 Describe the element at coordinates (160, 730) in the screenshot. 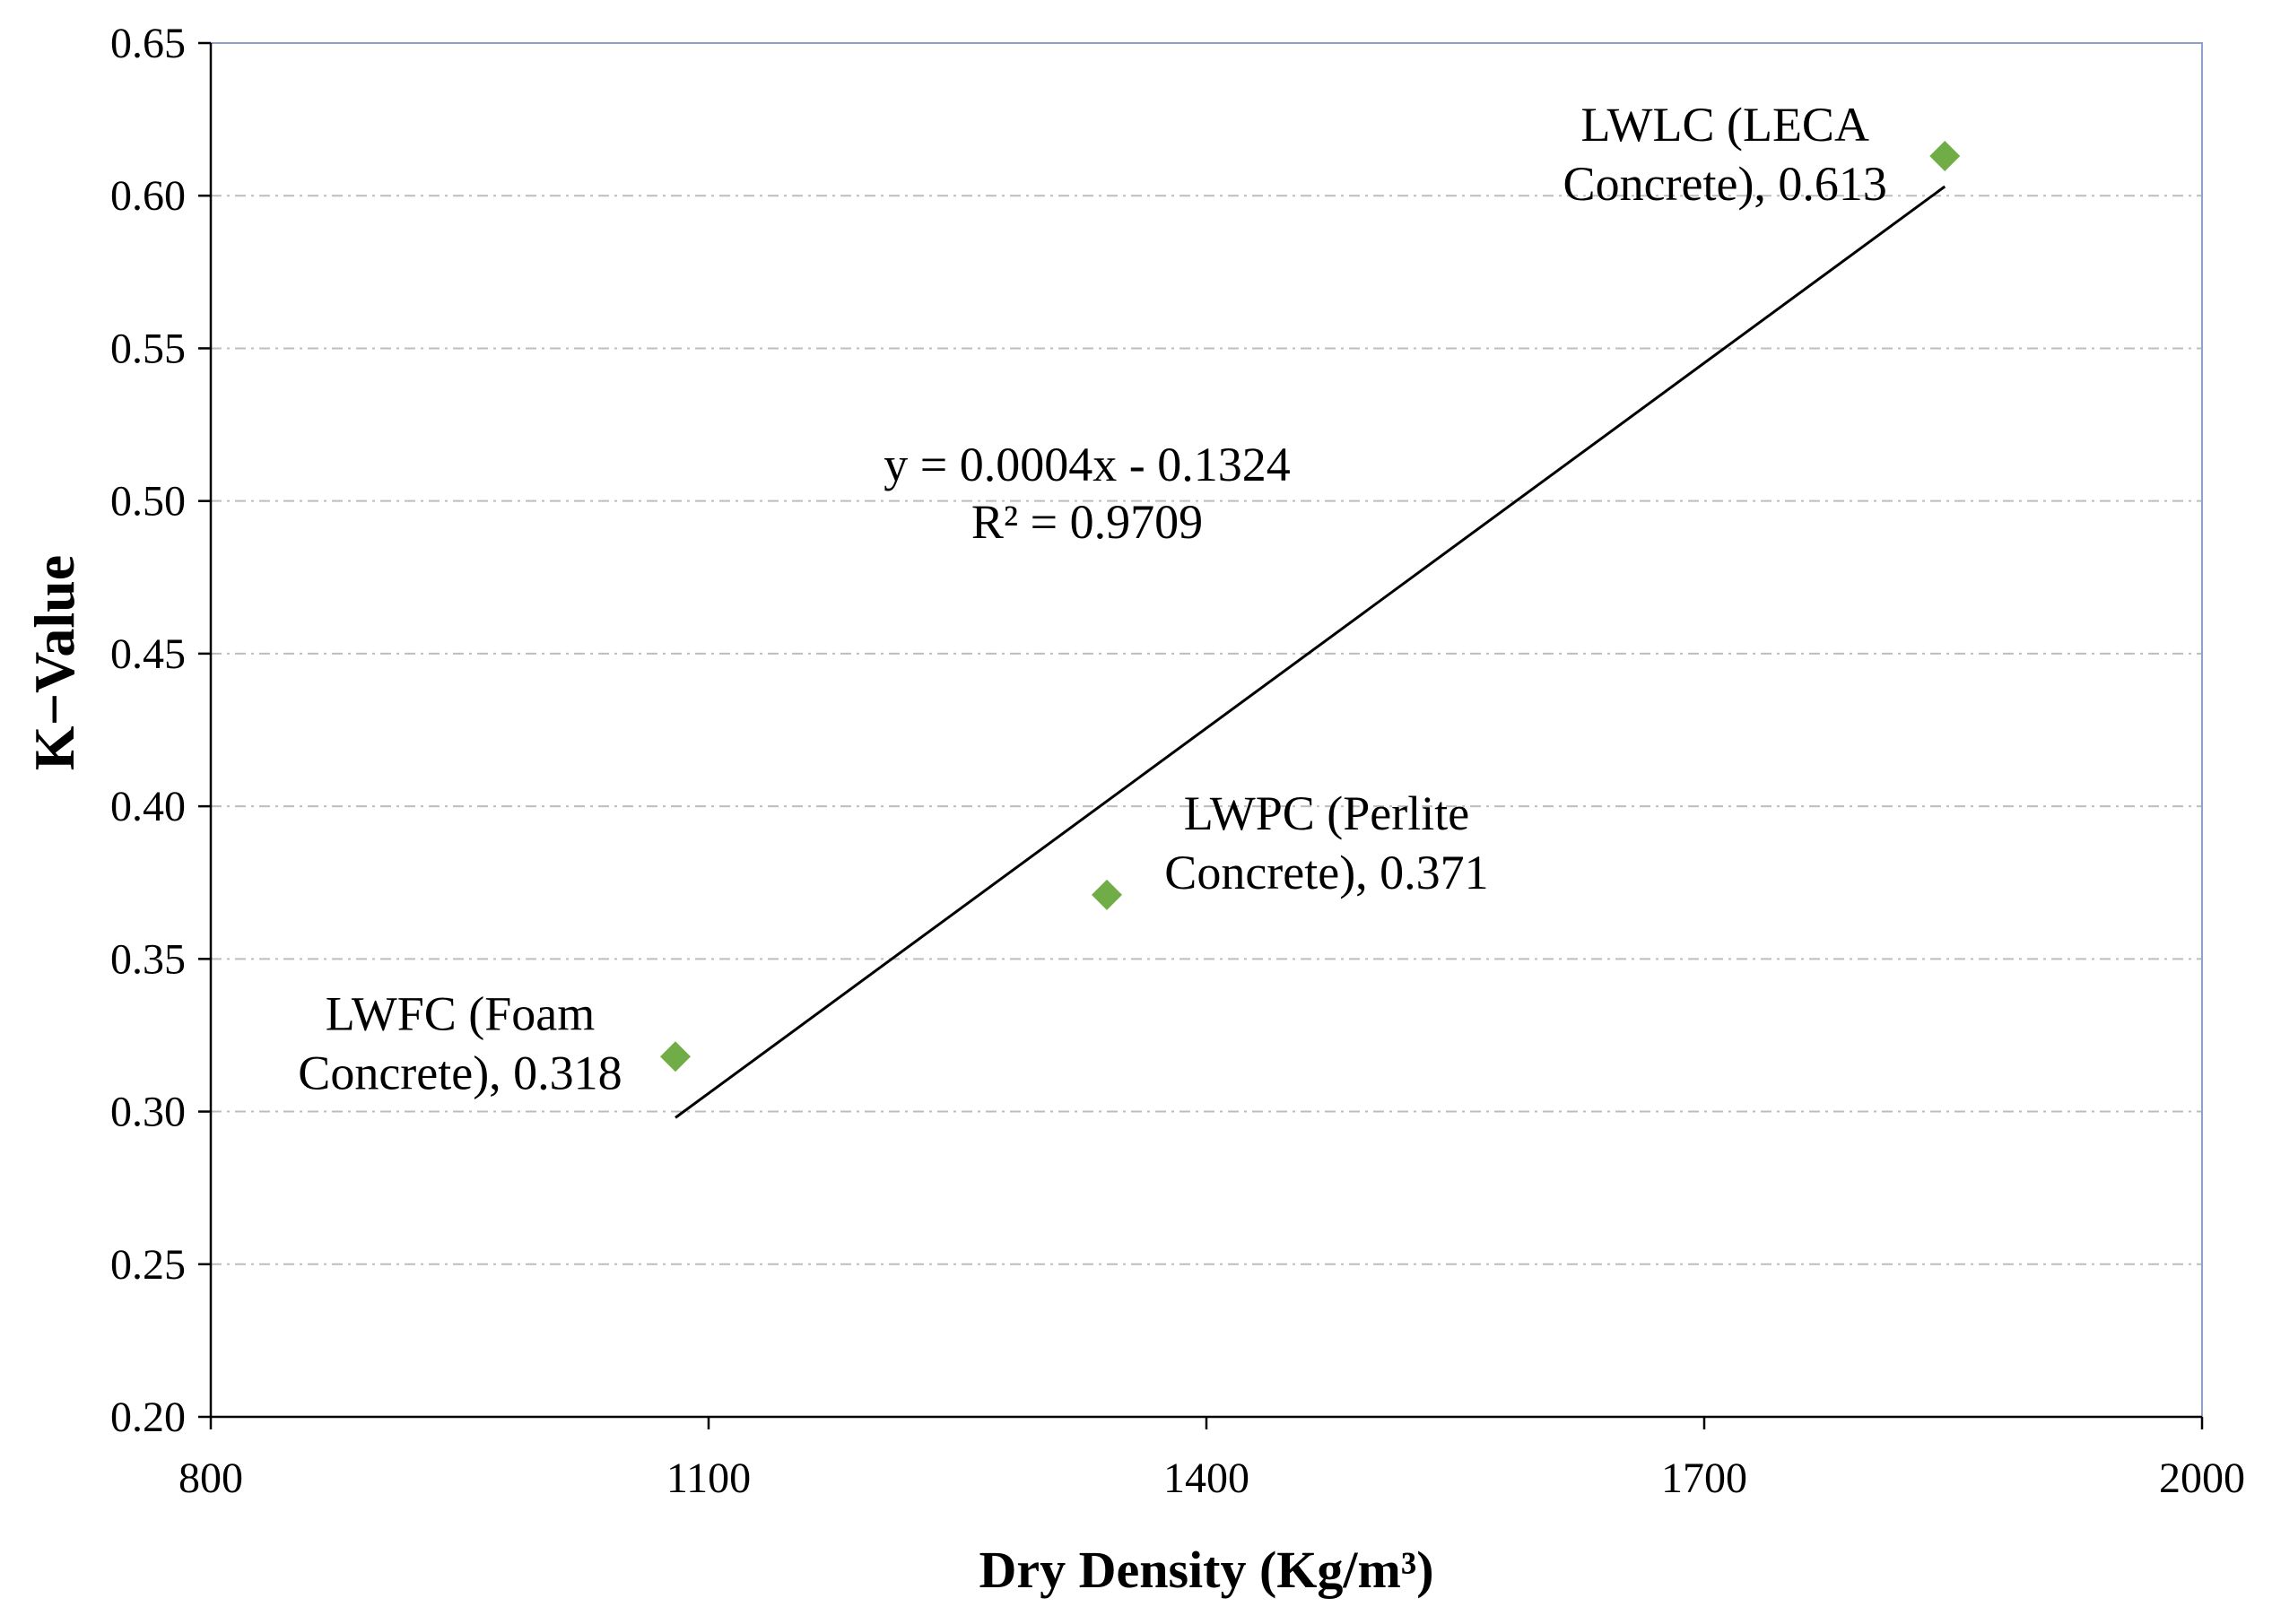

I see `y-axis-ticks: 0.20 0.25 0.30 0.35 0.40 0.45 0.50 0.55 0.60 0.65` at that location.